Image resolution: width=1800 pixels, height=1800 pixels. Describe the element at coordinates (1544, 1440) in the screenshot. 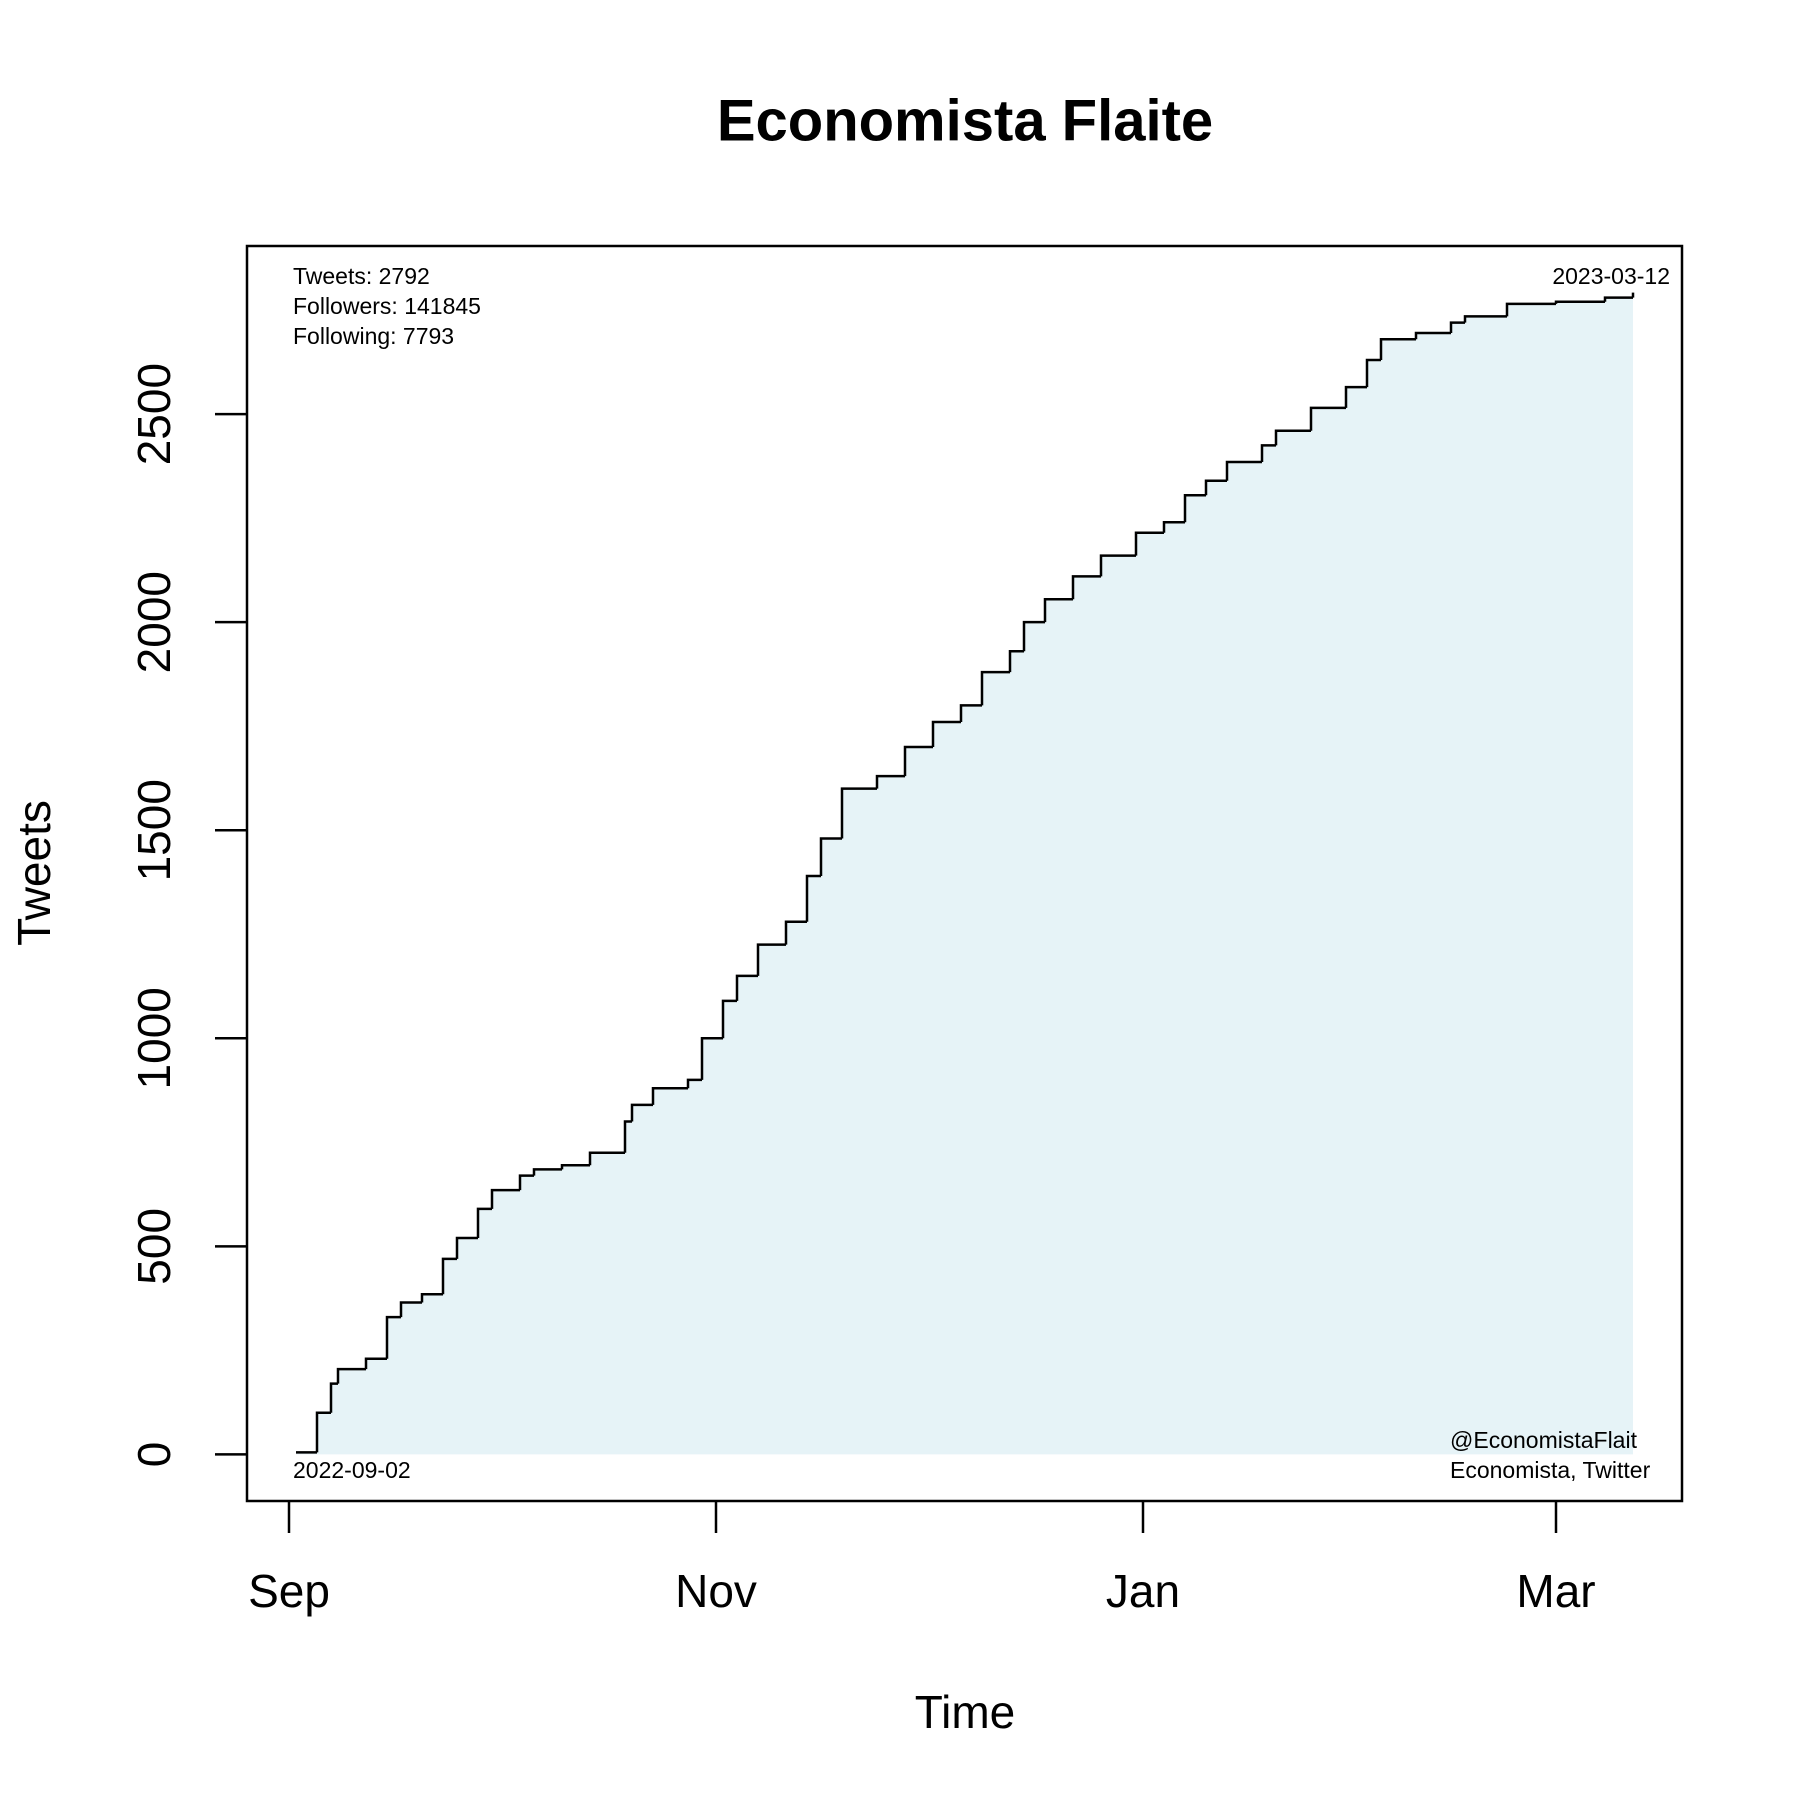

I see `source-note: @EconomistaFlait` at that location.